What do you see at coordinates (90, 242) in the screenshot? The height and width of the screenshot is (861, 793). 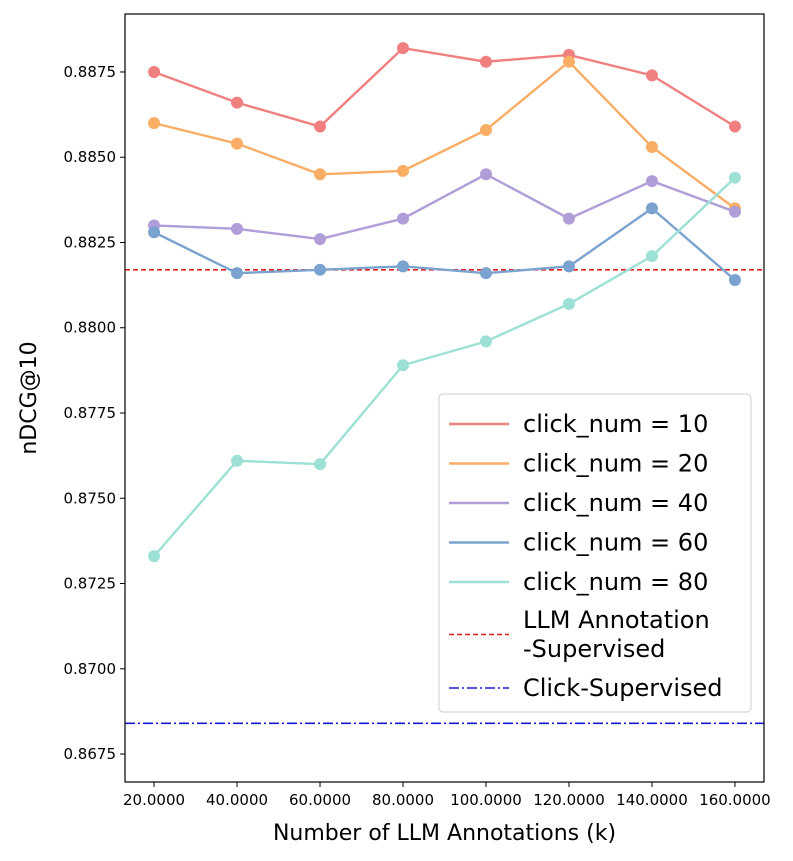 I see `y-tick-label: 0.8825` at bounding box center [90, 242].